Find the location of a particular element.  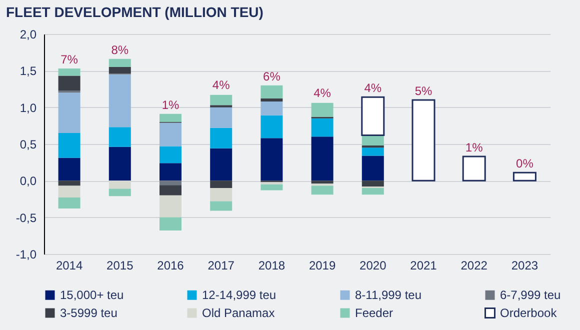

x-tick-label: 2018 is located at coordinates (272, 265).